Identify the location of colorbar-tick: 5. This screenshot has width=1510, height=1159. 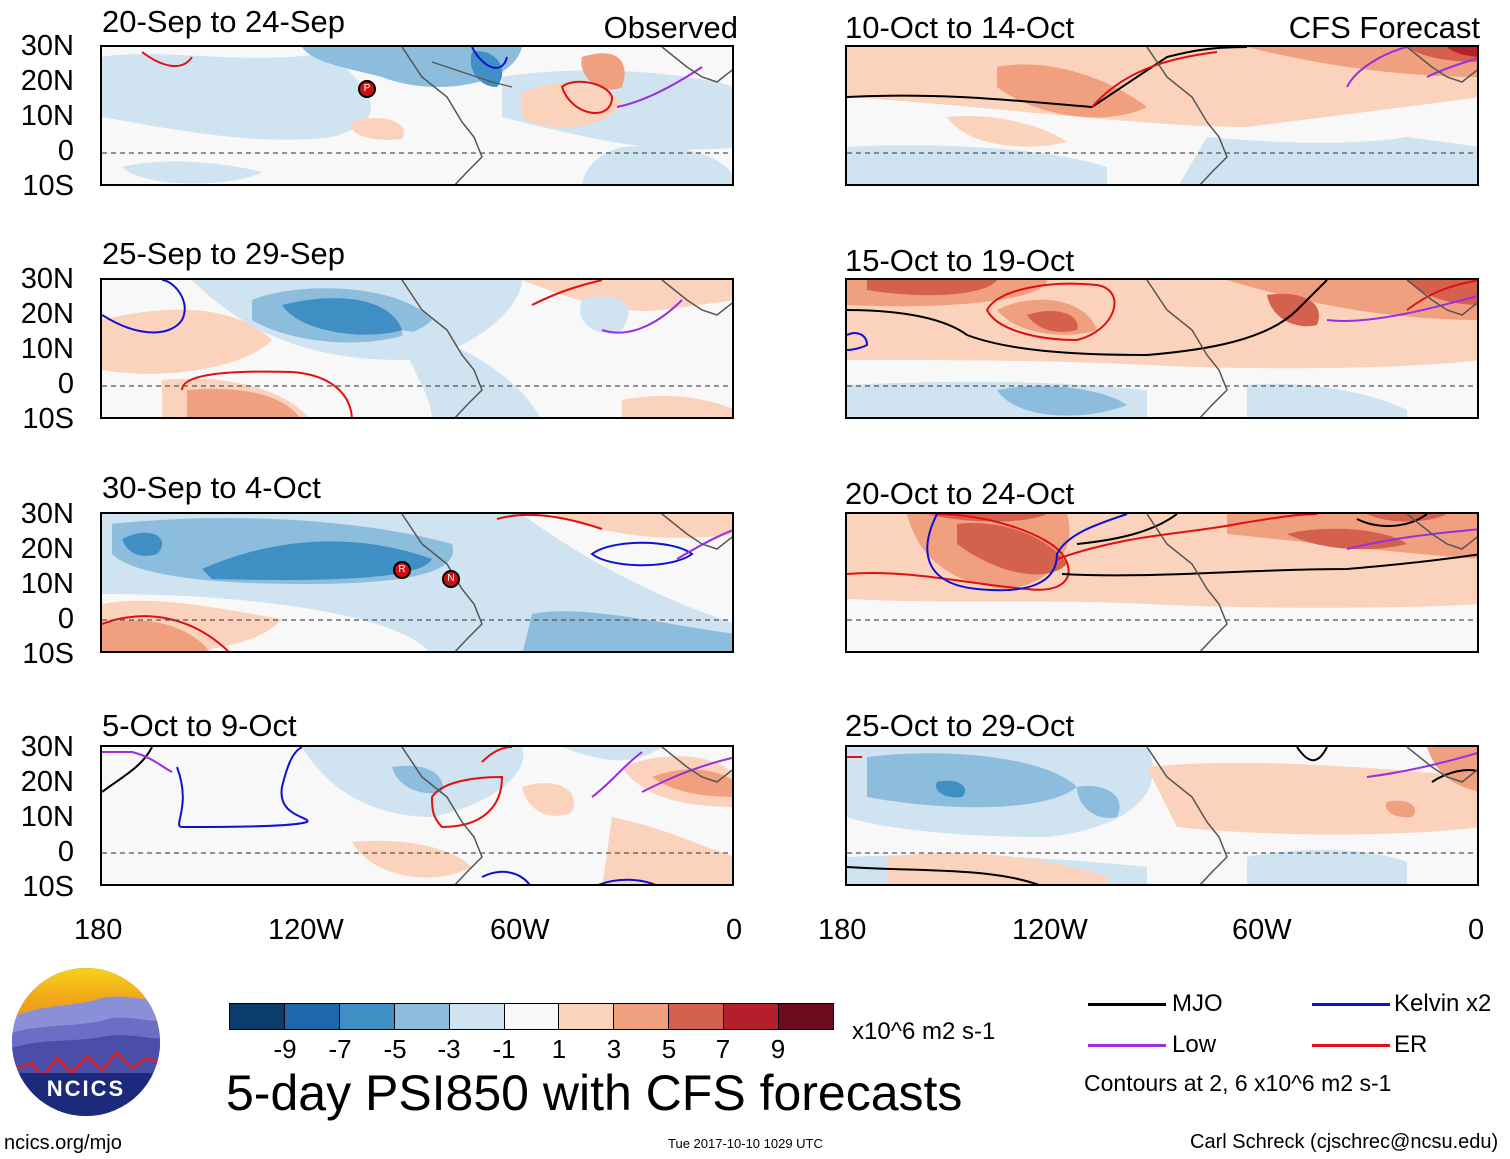
(669, 1049).